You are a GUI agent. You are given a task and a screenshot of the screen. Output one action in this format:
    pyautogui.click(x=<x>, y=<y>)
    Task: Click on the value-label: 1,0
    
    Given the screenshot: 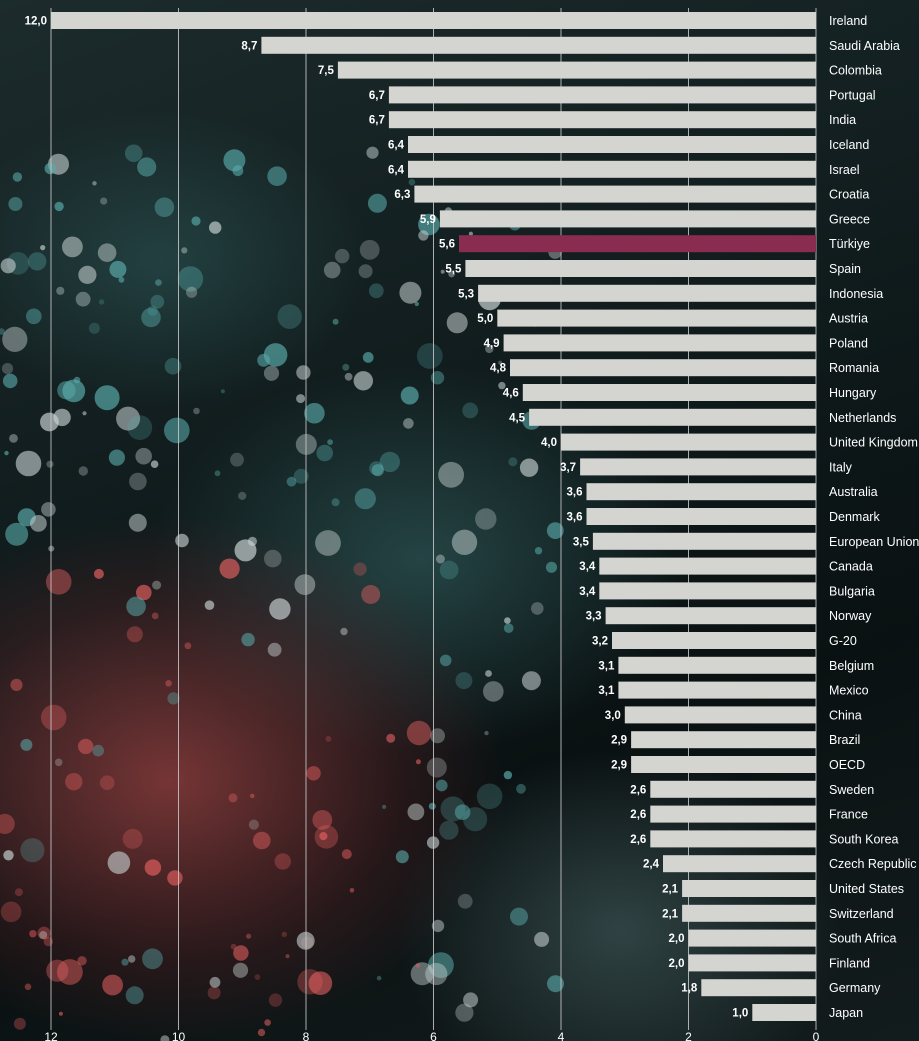 What is the action you would take?
    pyautogui.click(x=740, y=1014)
    